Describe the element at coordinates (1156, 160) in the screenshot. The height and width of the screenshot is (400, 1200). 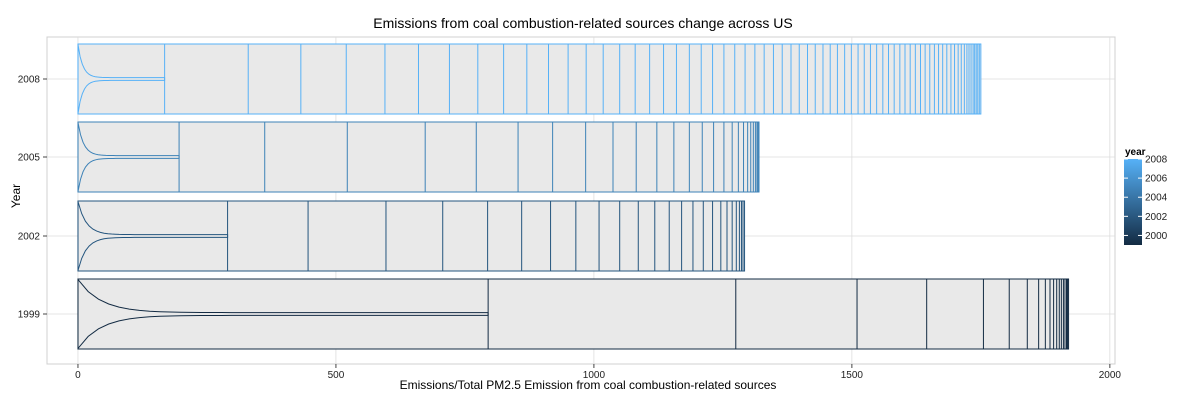
I see `legend-label-0: 2008` at that location.